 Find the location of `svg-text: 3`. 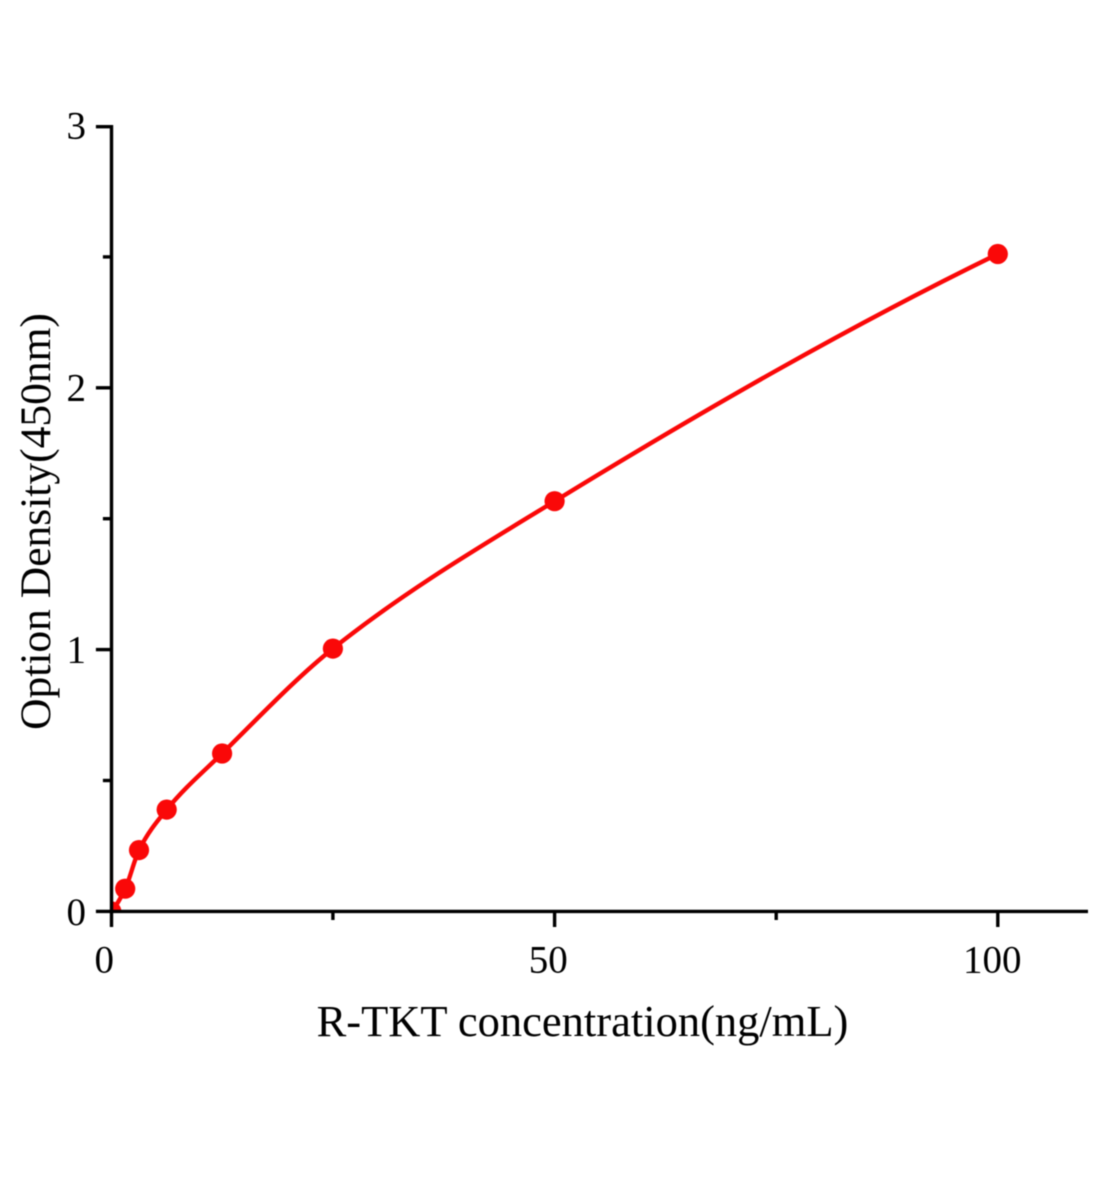

svg-text: 3 is located at coordinates (77, 126).